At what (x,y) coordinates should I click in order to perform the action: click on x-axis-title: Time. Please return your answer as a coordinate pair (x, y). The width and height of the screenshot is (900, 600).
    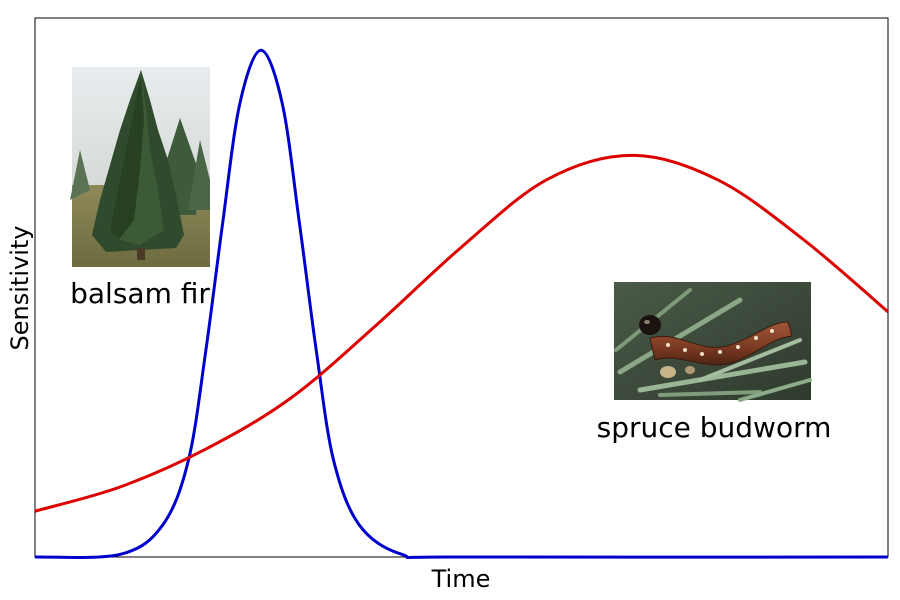
    Looking at the image, I should click on (461, 579).